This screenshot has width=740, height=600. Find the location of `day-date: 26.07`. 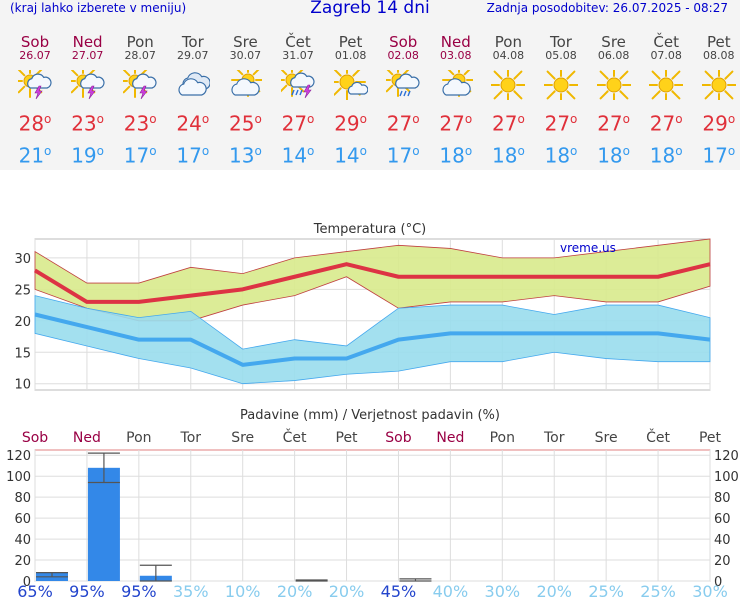

day-date: 26.07 is located at coordinates (35, 55).